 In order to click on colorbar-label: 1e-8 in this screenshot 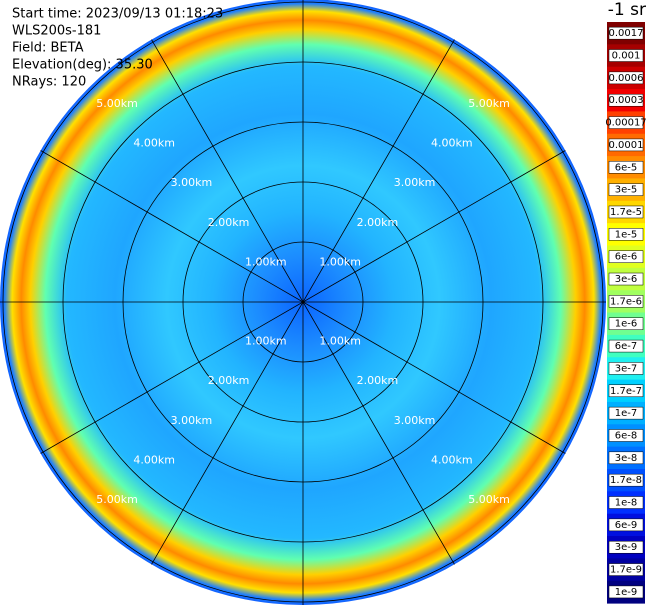, I will do `click(626, 503)`.